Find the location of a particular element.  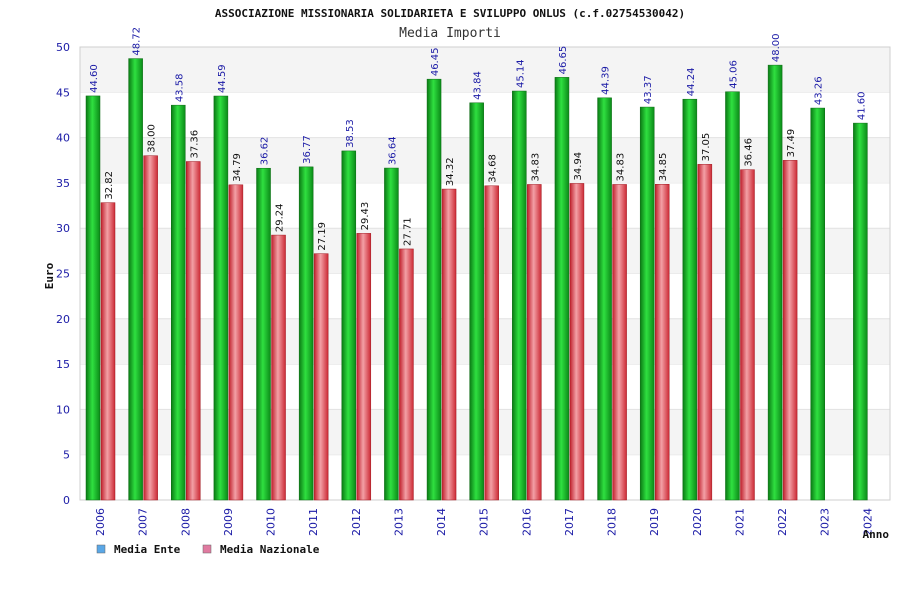

data-label-nazionale: 38.00 is located at coordinates (152, 138).